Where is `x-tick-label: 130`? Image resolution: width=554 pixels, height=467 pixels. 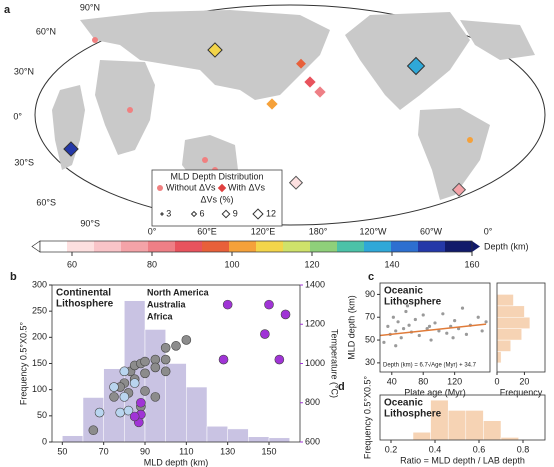
x-tick-label: 130 is located at coordinates (227, 451).